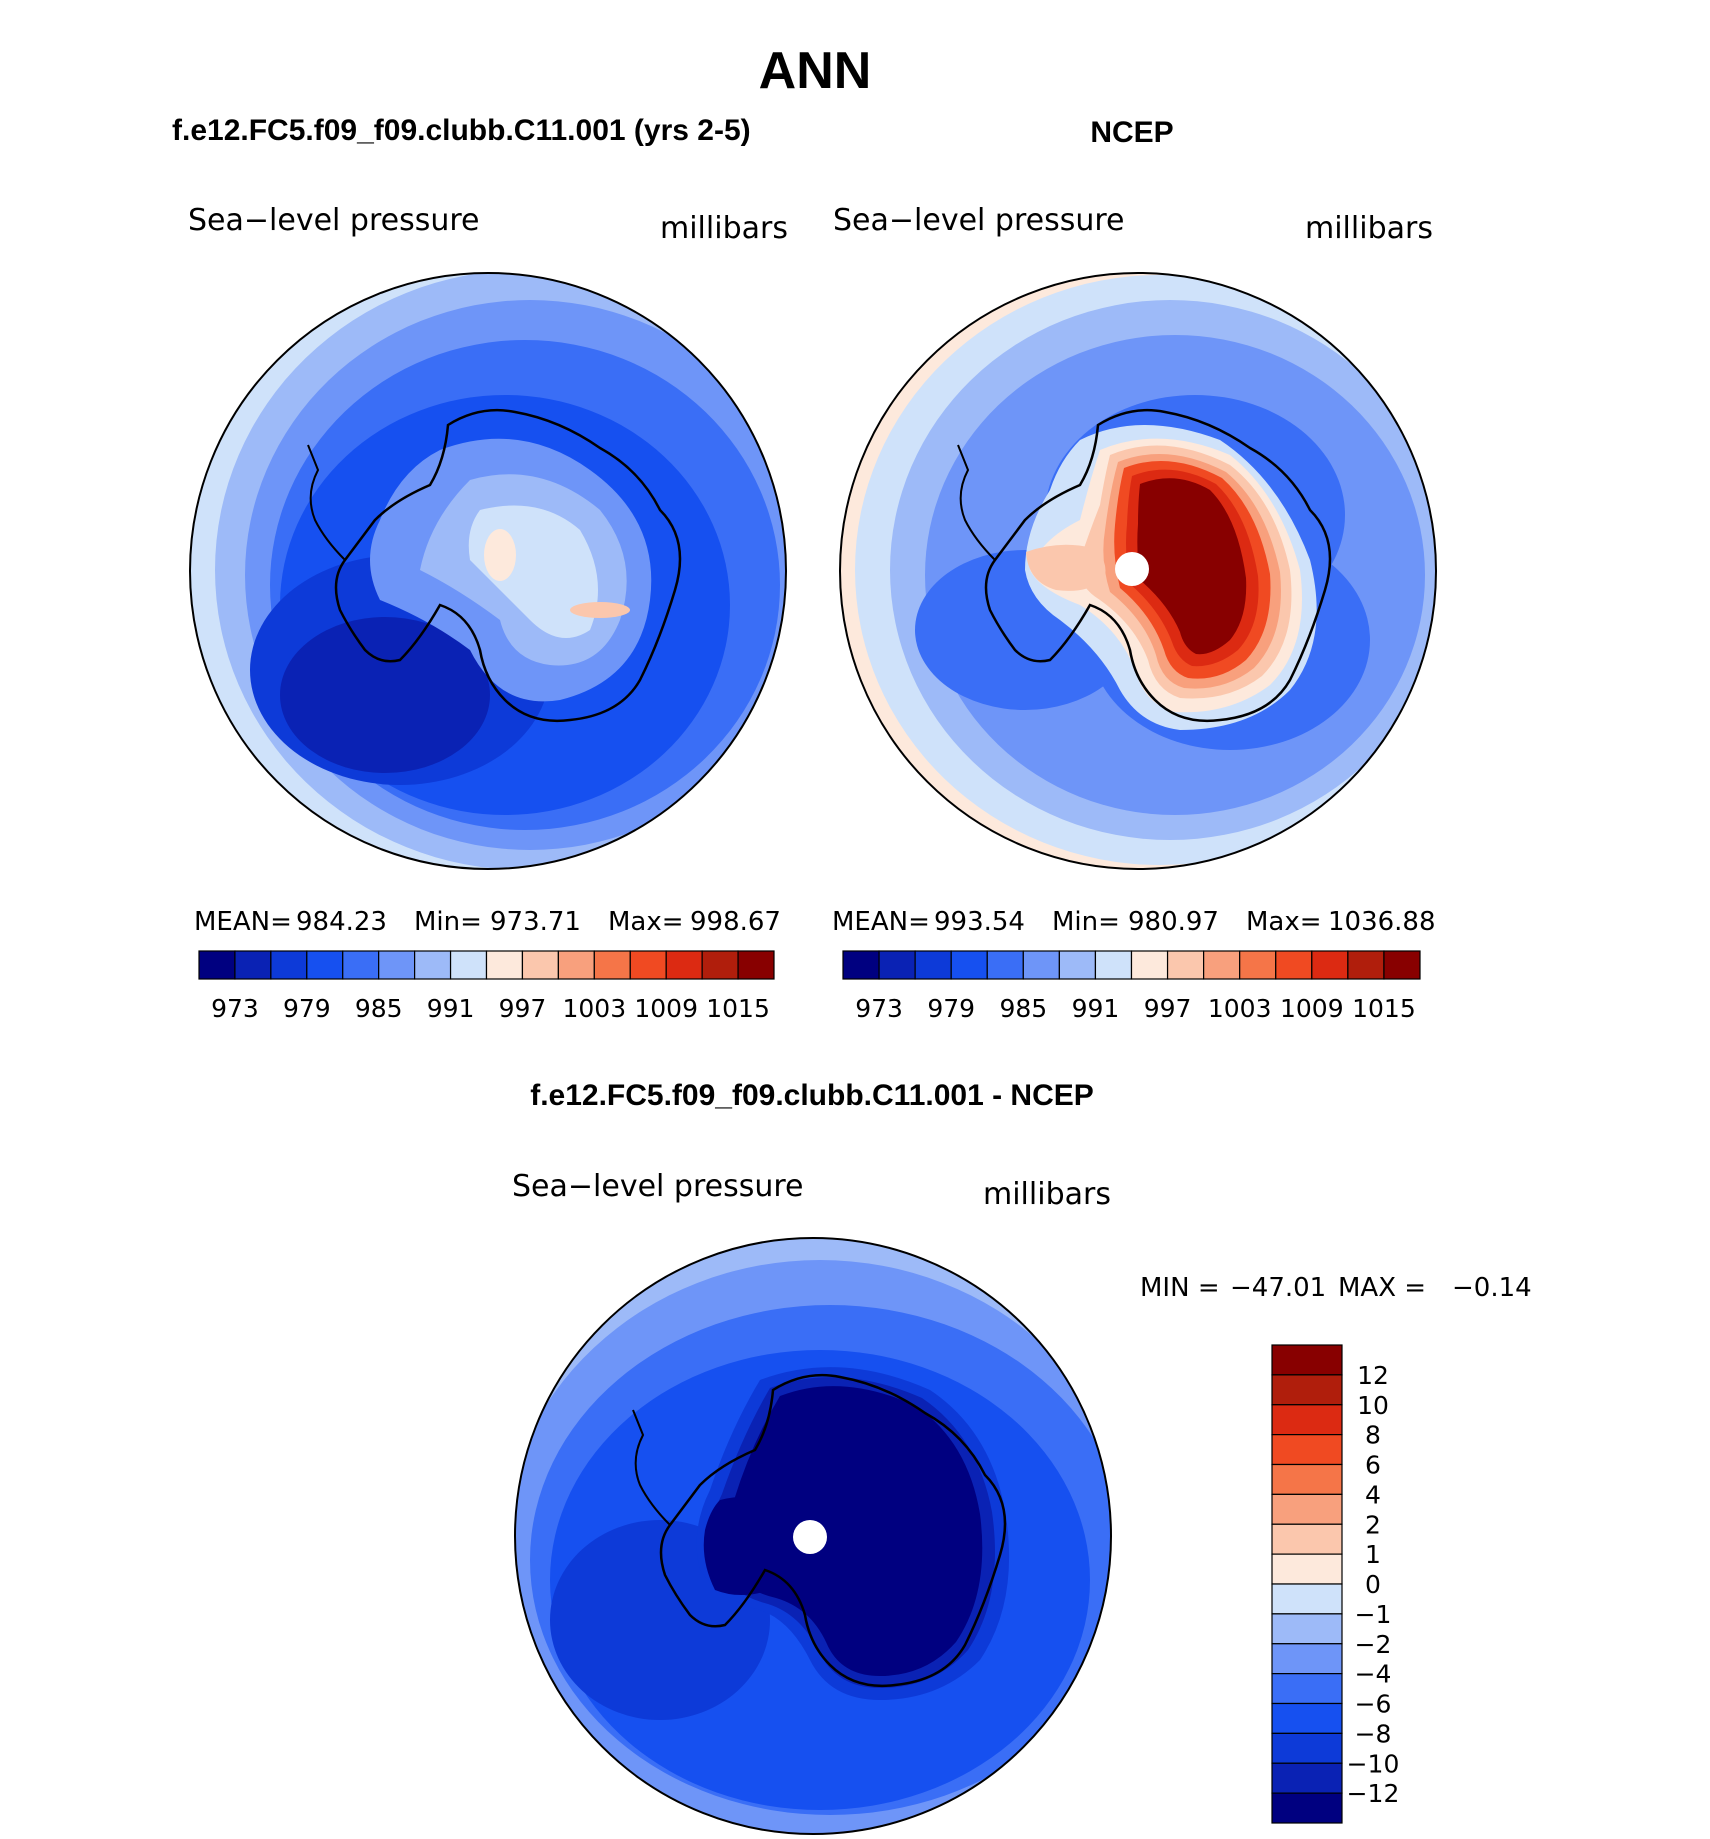 This screenshot has height=1839, width=1710. I want to click on obs-field-ridge, so click(1066, 567).